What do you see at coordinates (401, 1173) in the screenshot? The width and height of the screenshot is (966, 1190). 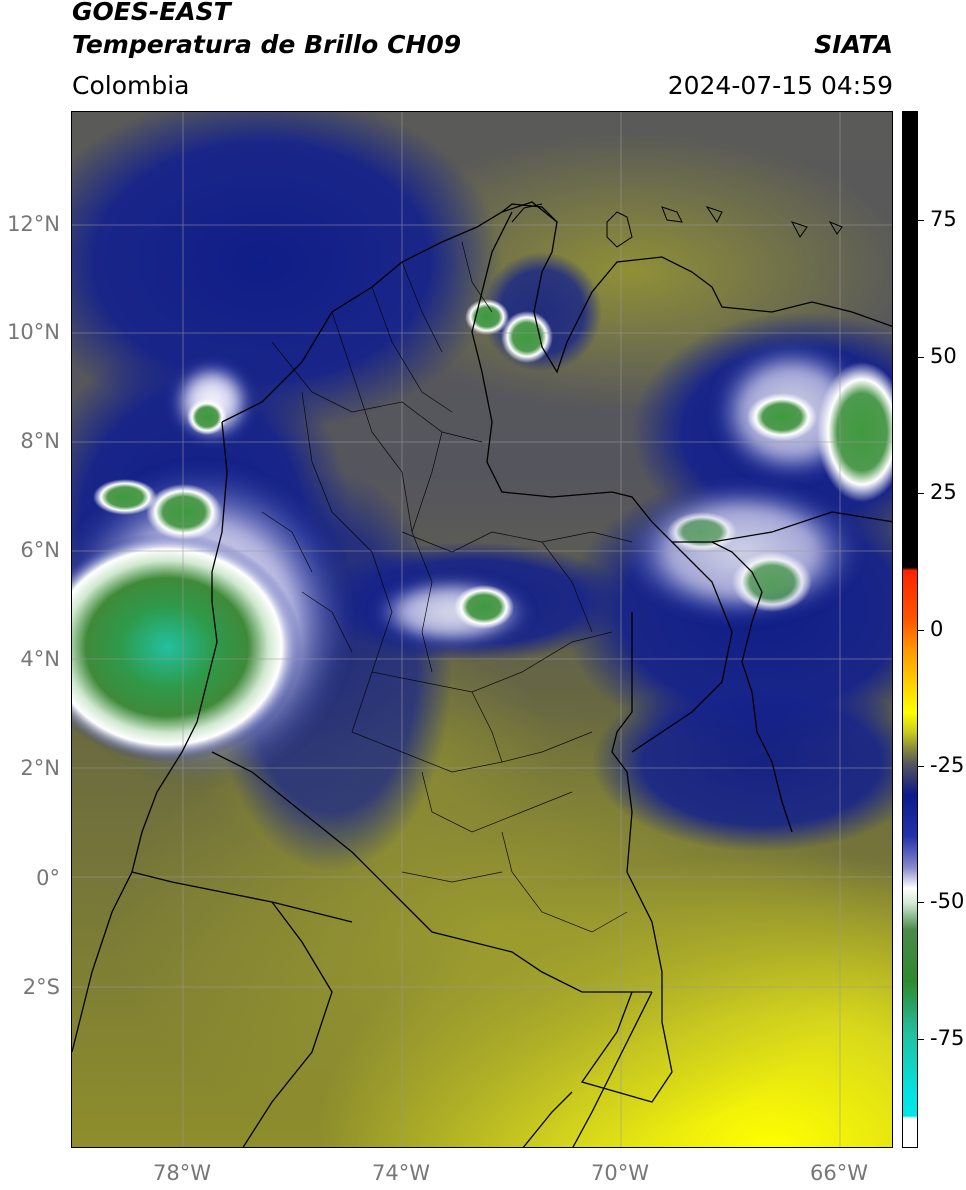 I see `lon-label-74w: 74°W` at bounding box center [401, 1173].